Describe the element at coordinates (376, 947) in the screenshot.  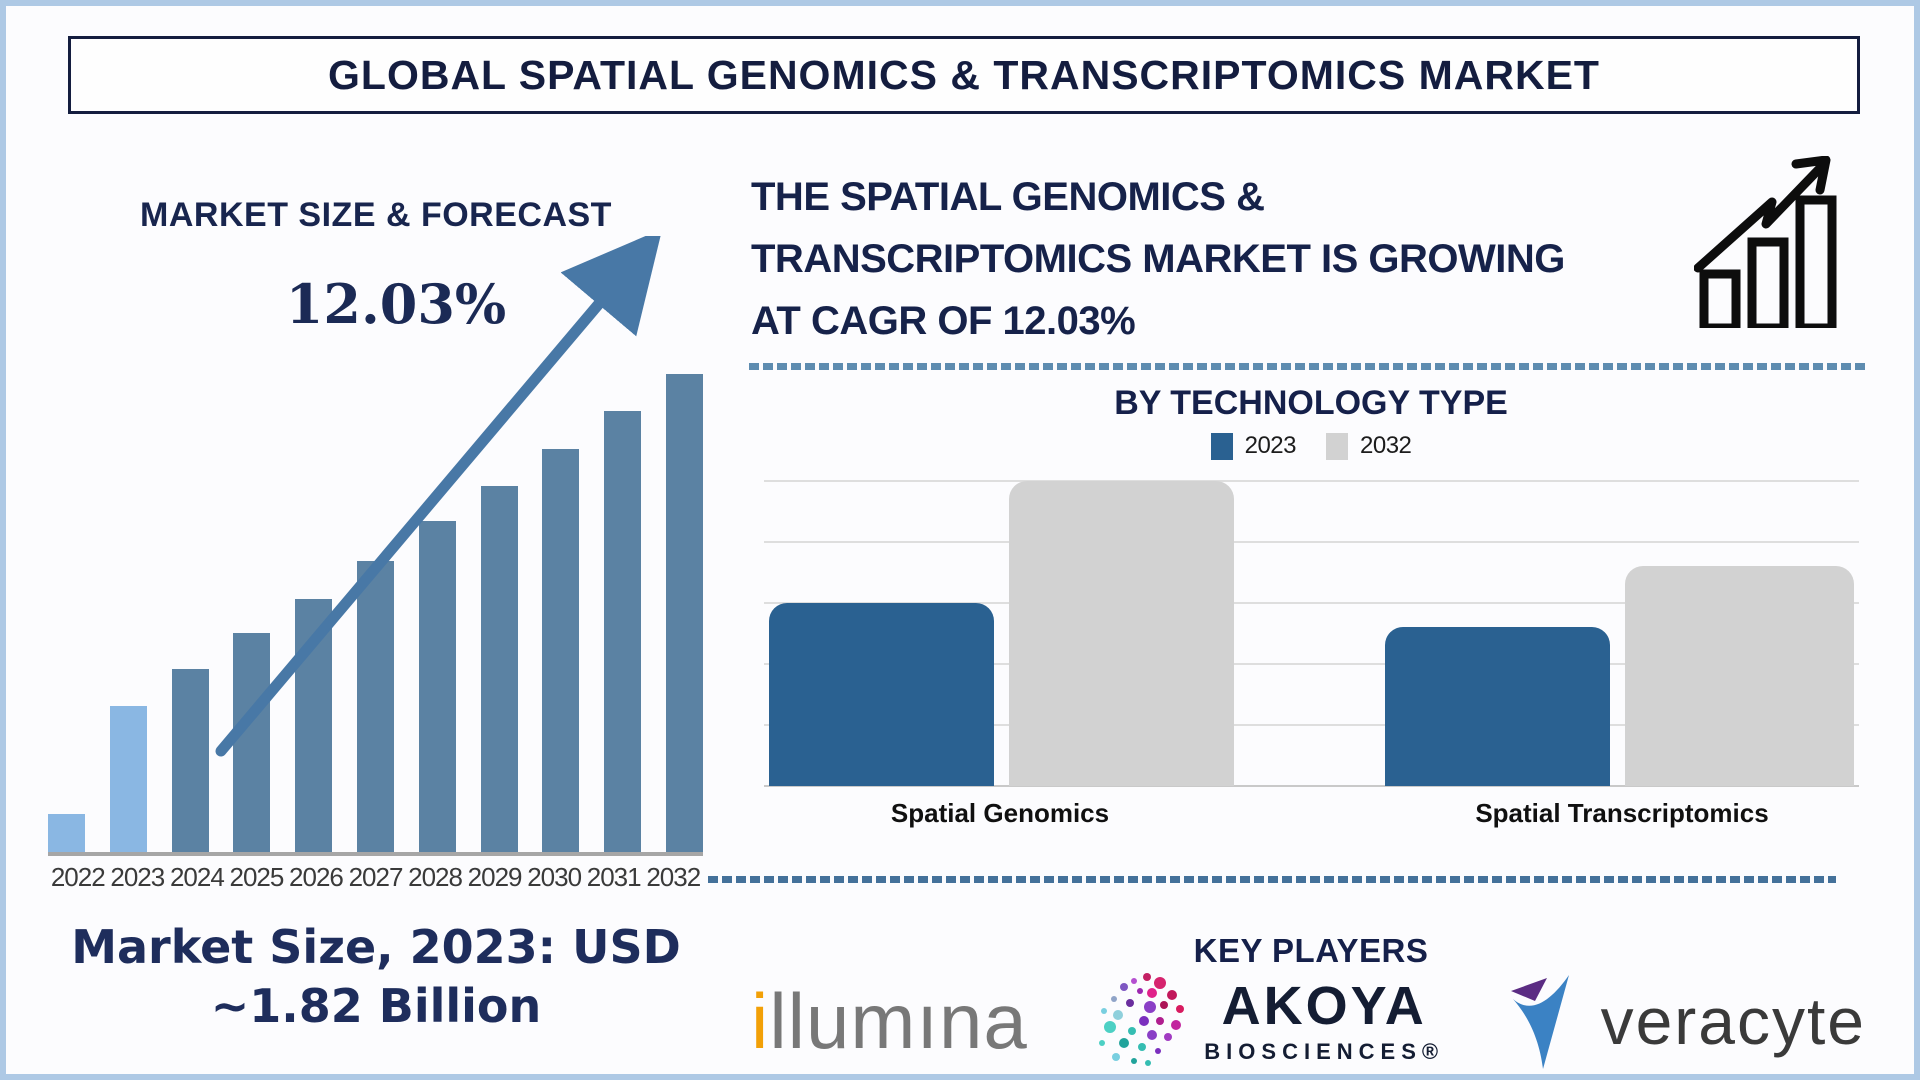
I see `caption-line-1: Market Size, 2023: USD` at that location.